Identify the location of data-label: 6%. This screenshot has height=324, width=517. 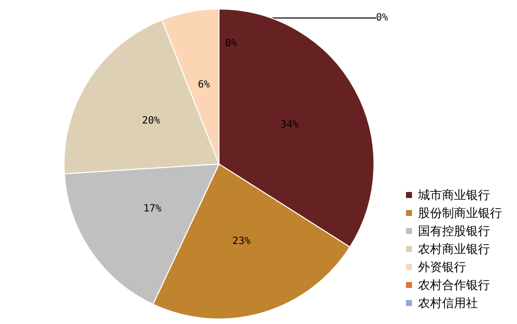
(204, 84).